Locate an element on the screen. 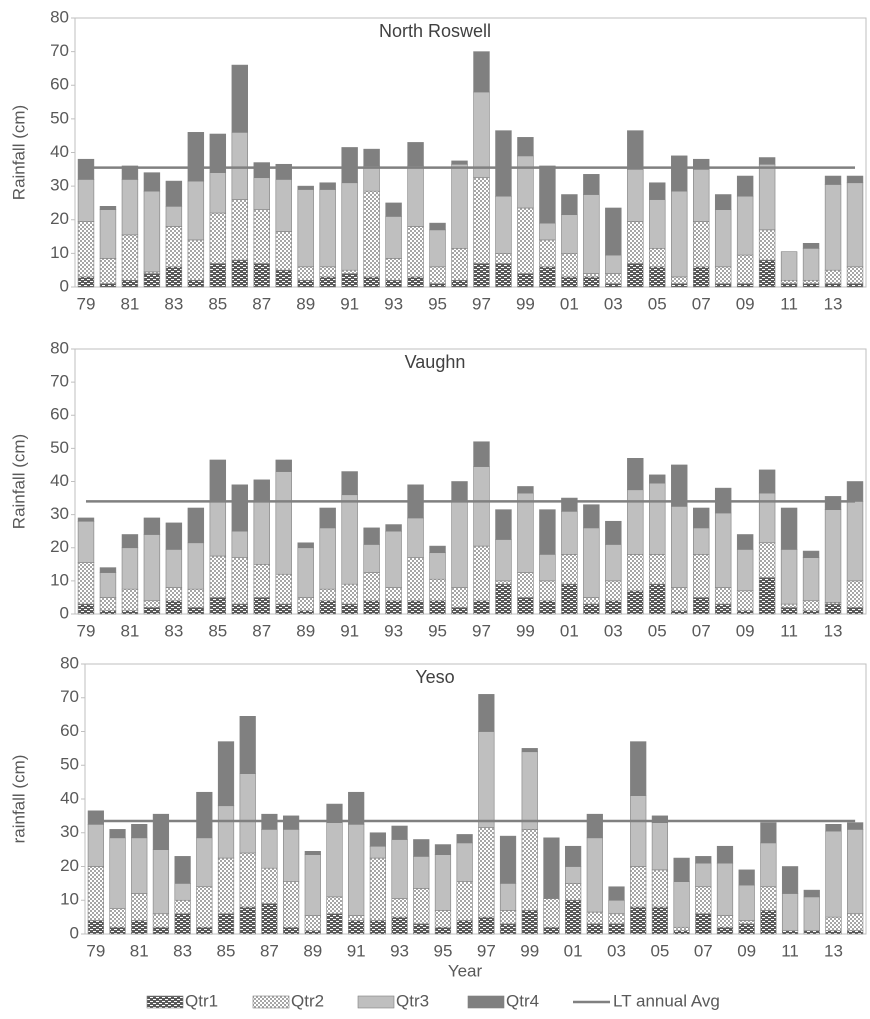 This screenshot has height=1019, width=870. x-tick-label: 79 is located at coordinates (86, 303).